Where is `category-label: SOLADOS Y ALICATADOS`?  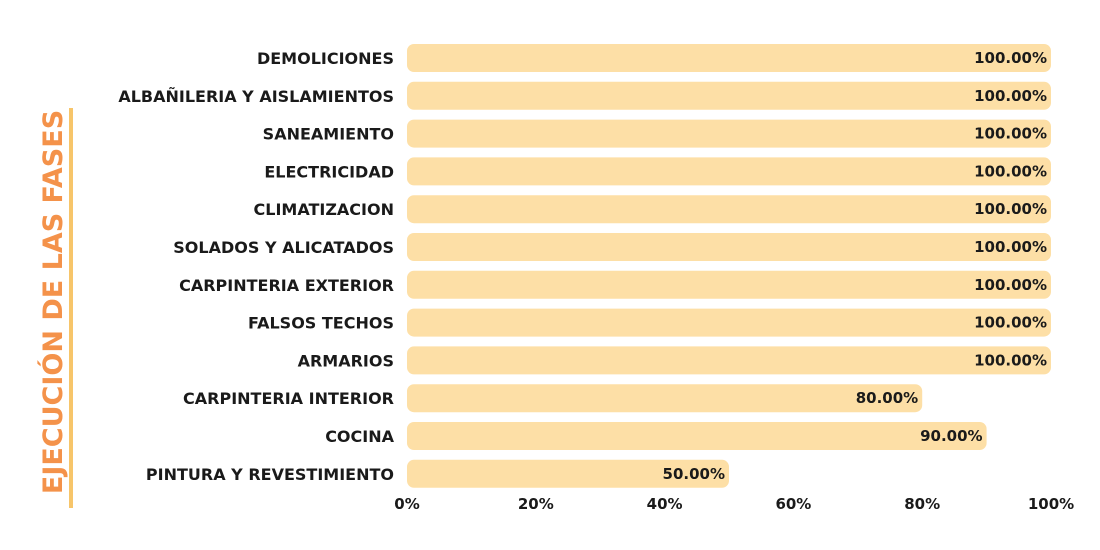 category-label: SOLADOS Y ALICATADOS is located at coordinates (283, 247).